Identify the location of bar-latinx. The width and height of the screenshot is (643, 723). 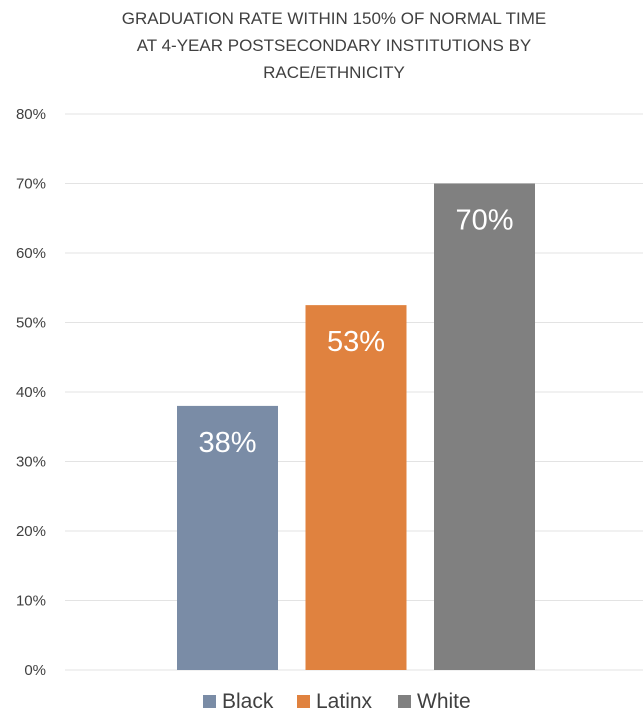
(356, 487).